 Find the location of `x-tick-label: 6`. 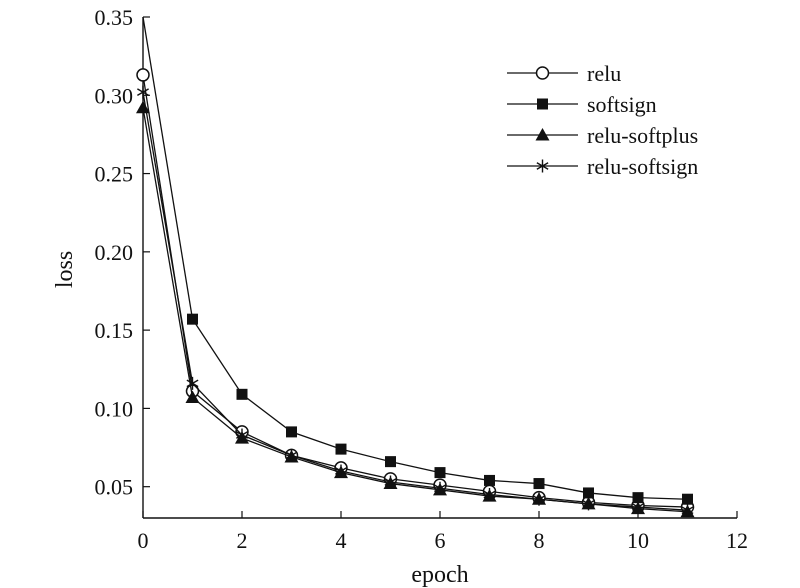

x-tick-label: 6 is located at coordinates (440, 540).